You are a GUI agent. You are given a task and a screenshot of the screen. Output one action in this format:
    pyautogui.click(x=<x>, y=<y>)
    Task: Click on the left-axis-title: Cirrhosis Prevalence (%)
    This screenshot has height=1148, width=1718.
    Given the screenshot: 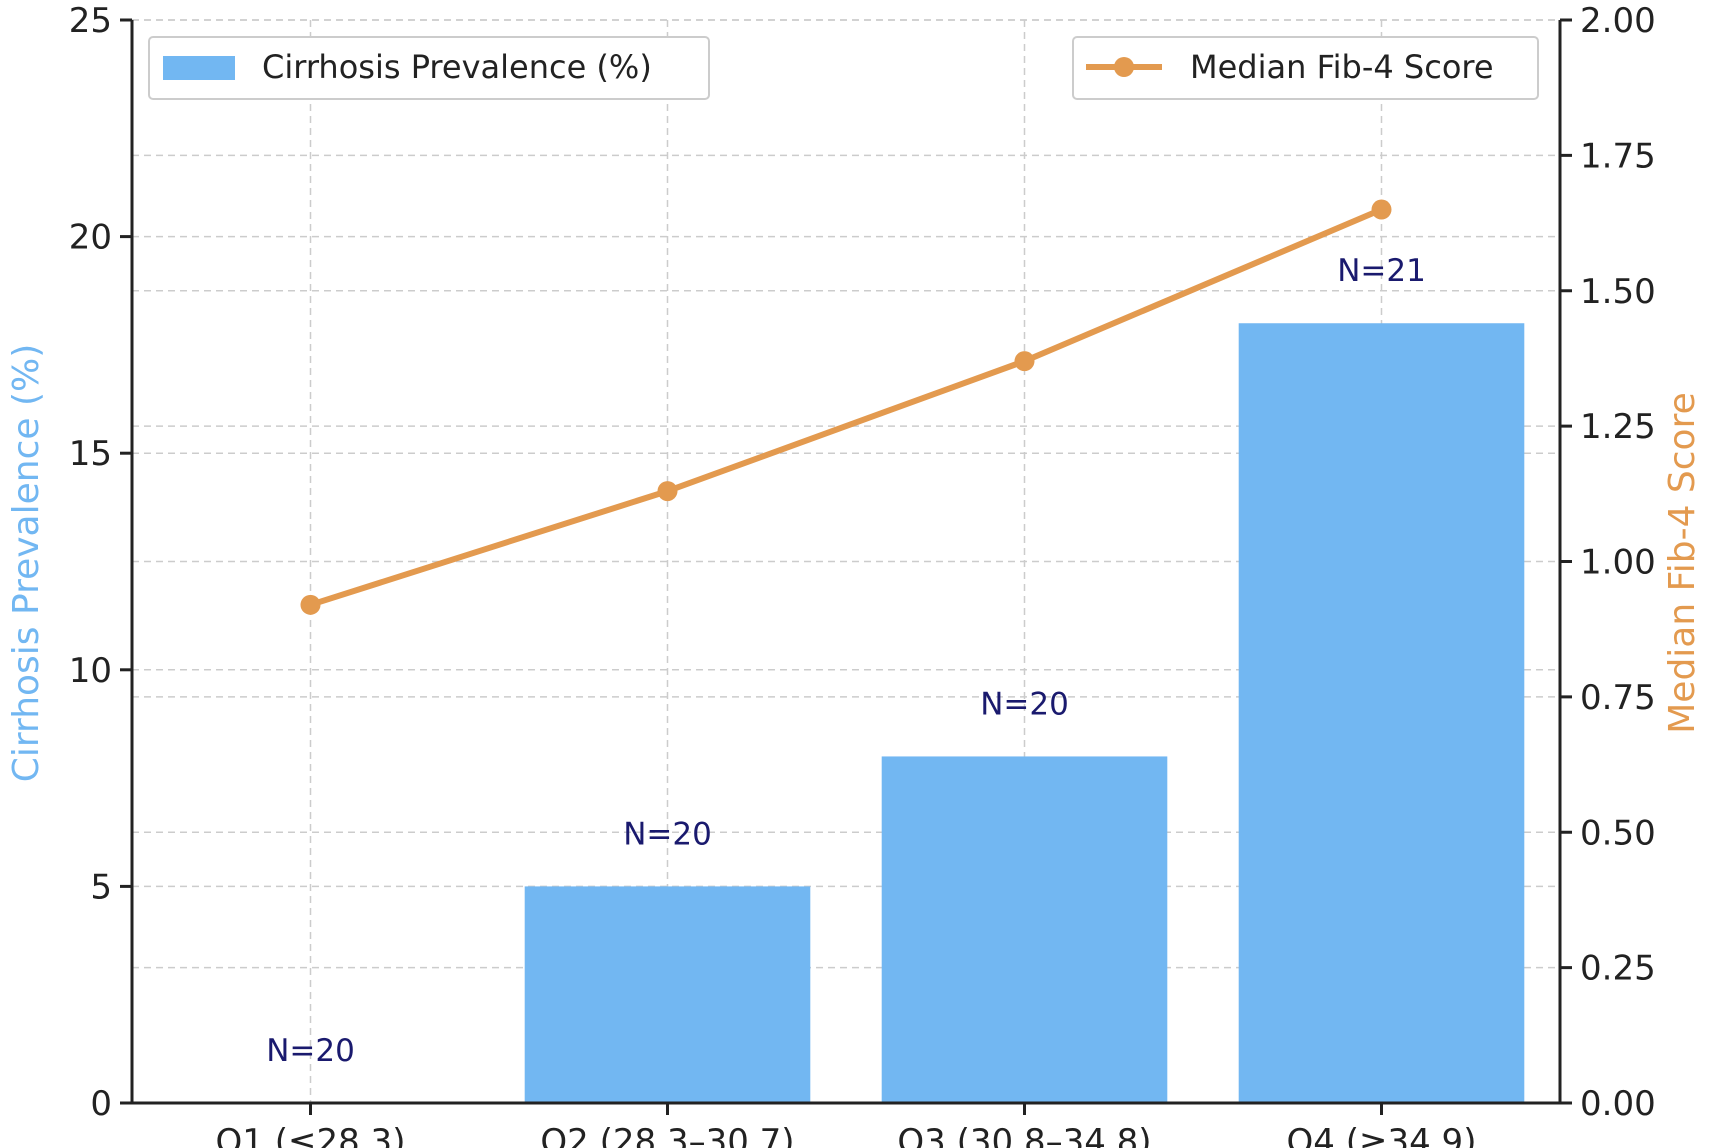 What is the action you would take?
    pyautogui.click(x=26, y=563)
    